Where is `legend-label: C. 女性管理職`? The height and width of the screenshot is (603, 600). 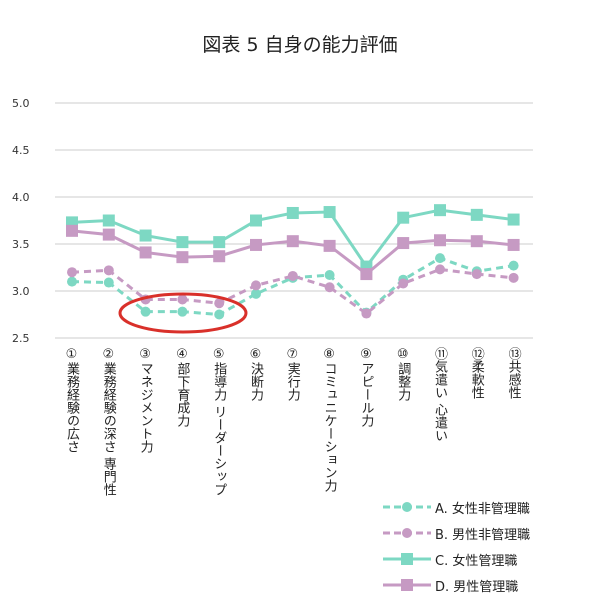 legend-label: C. 女性管理職 is located at coordinates (476, 561).